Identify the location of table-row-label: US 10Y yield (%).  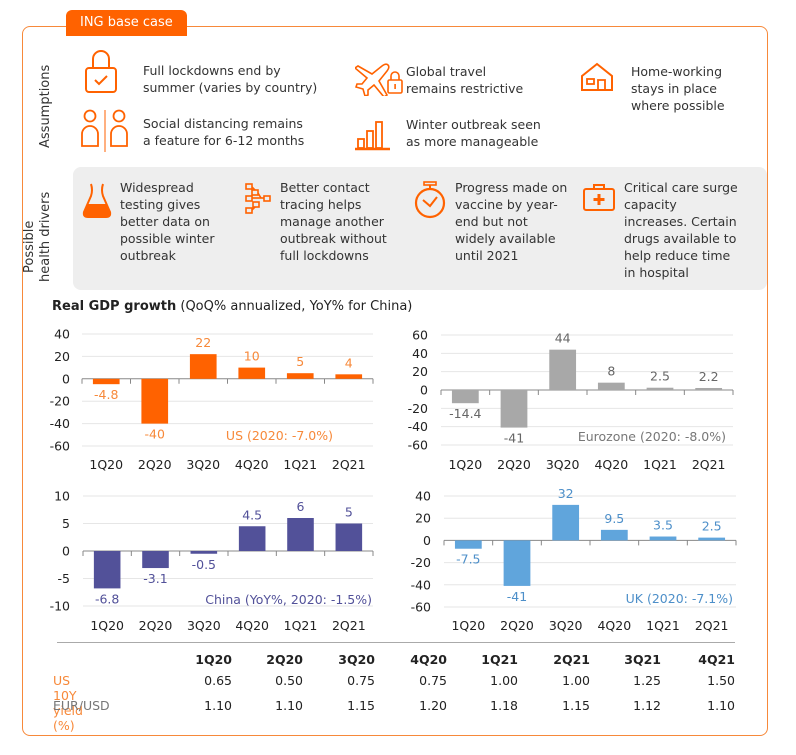
(68, 703).